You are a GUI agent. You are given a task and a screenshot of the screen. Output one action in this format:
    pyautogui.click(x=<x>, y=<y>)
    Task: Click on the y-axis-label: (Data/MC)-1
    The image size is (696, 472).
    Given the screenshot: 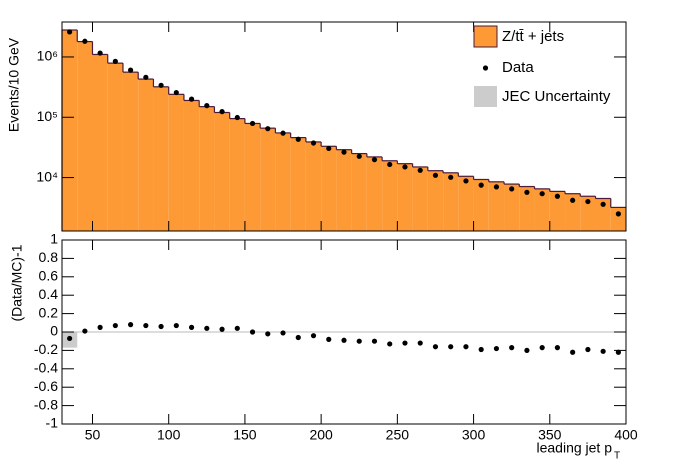 What is the action you would take?
    pyautogui.click(x=17, y=282)
    